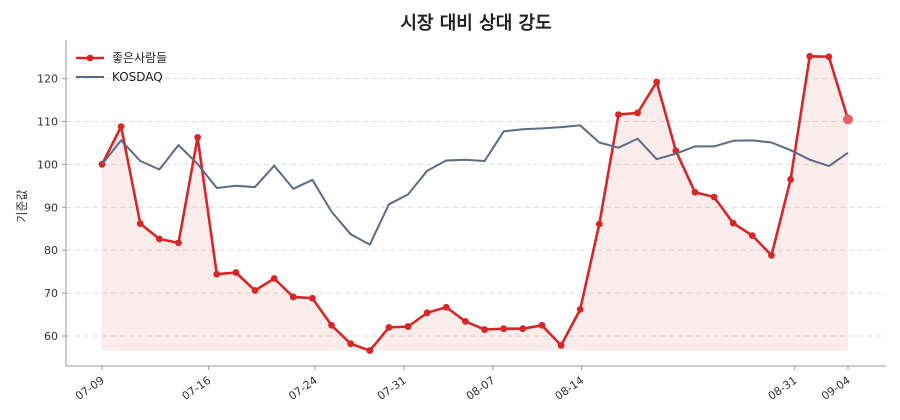 The height and width of the screenshot is (420, 900). What do you see at coordinates (51, 207) in the screenshot?
I see `y-tick-label: 90` at bounding box center [51, 207].